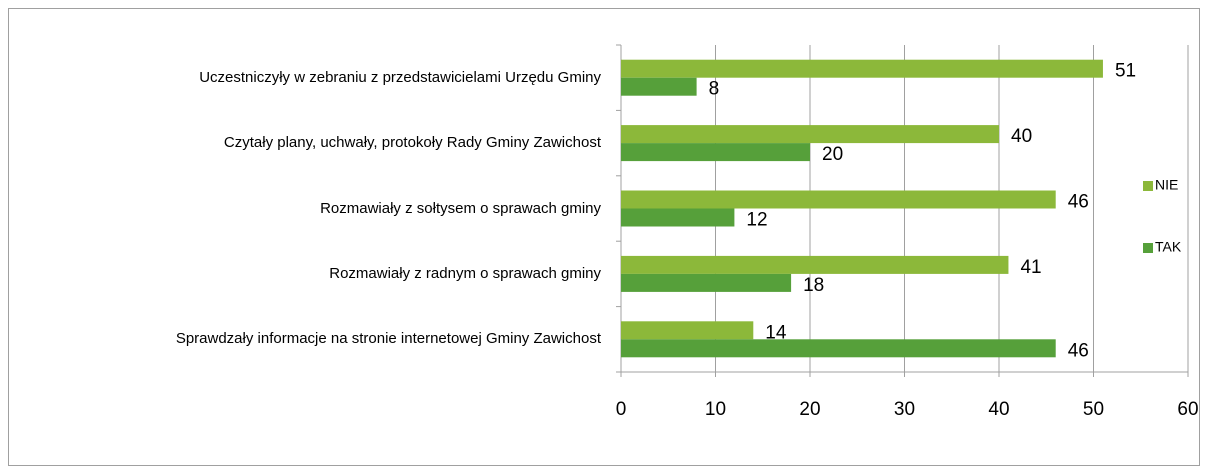 The image size is (1208, 474). Describe the element at coordinates (776, 332) in the screenshot. I see `data-label: 14` at that location.